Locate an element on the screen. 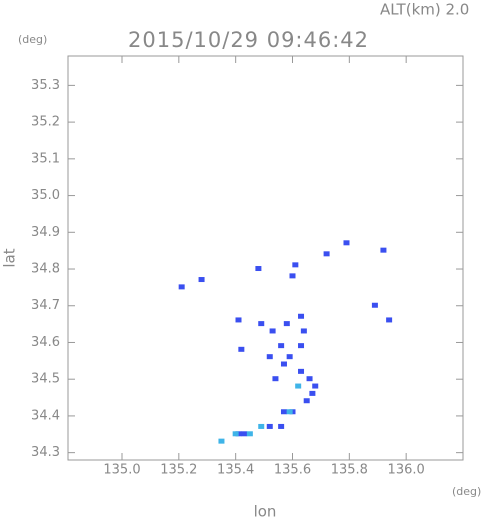 This screenshot has height=521, width=491. y-tick-label: 35.2 is located at coordinates (45, 122).